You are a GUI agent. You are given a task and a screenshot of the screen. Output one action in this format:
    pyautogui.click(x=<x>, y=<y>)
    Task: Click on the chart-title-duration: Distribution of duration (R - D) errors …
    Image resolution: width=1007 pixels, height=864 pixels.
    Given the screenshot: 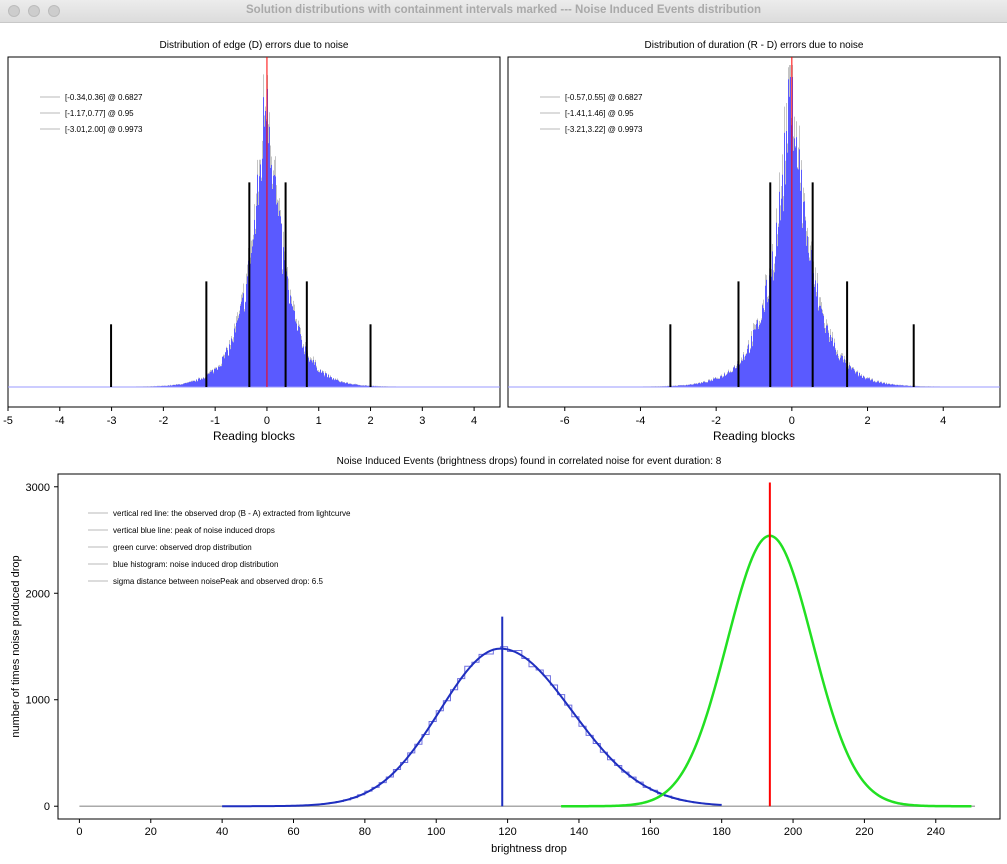 What is the action you would take?
    pyautogui.click(x=754, y=45)
    